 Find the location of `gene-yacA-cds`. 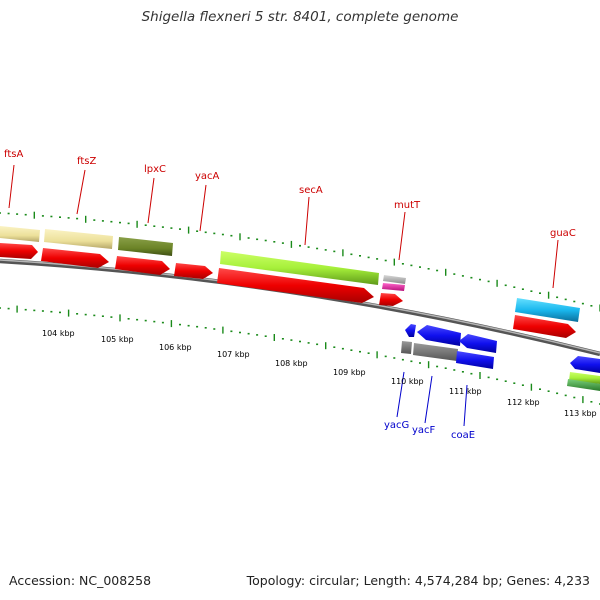

gene-yacA-cds is located at coordinates (193, 271).